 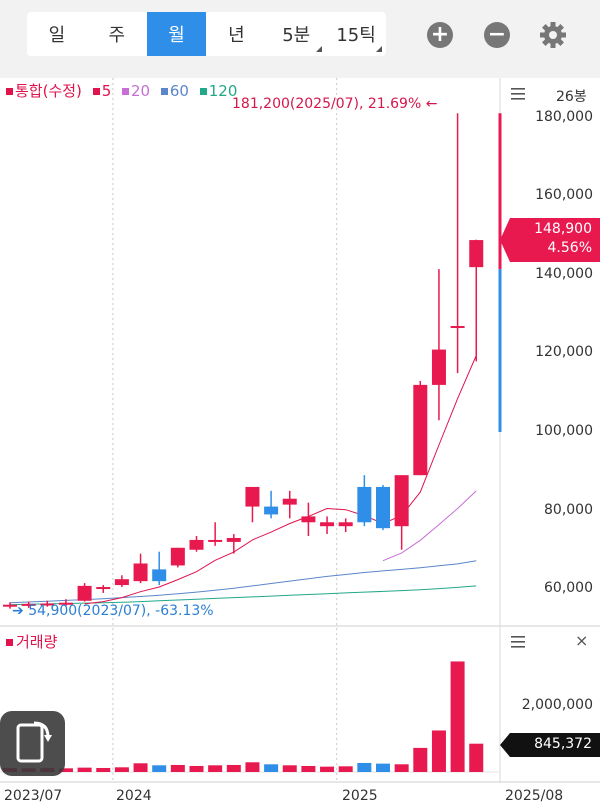 I want to click on gear-icon, so click(x=553, y=35).